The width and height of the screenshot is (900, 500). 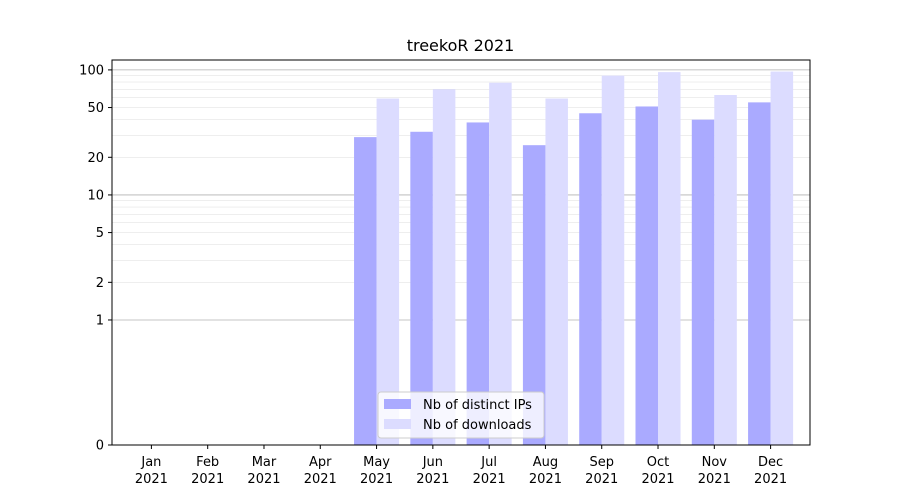 What do you see at coordinates (770, 462) in the screenshot?
I see `x-tick-label-month: Dec` at bounding box center [770, 462].